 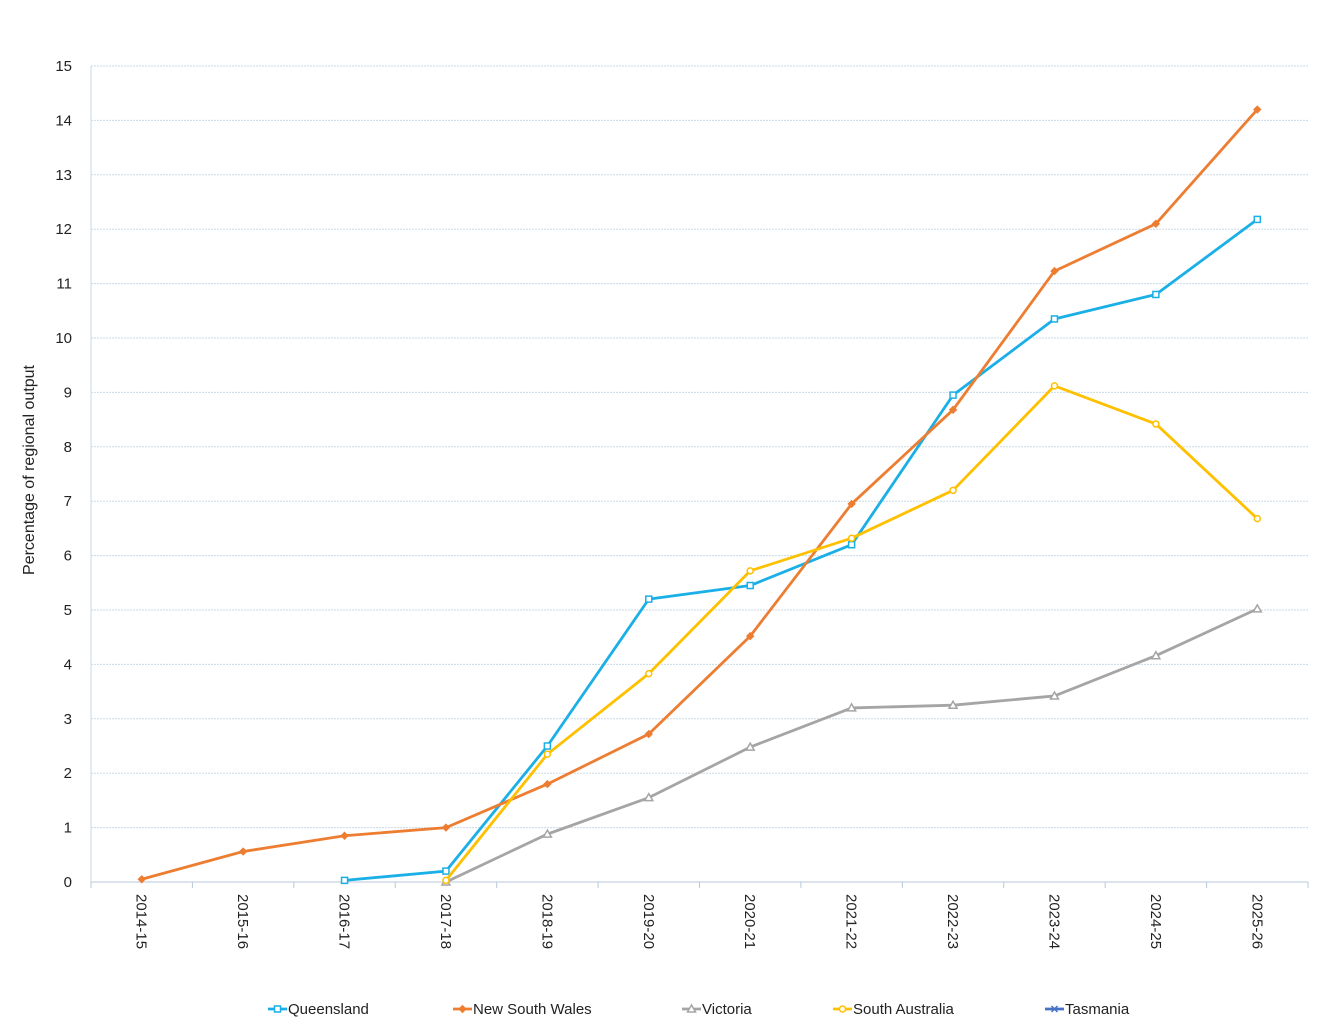 I want to click on y-tick-label: 0, so click(x=68, y=882).